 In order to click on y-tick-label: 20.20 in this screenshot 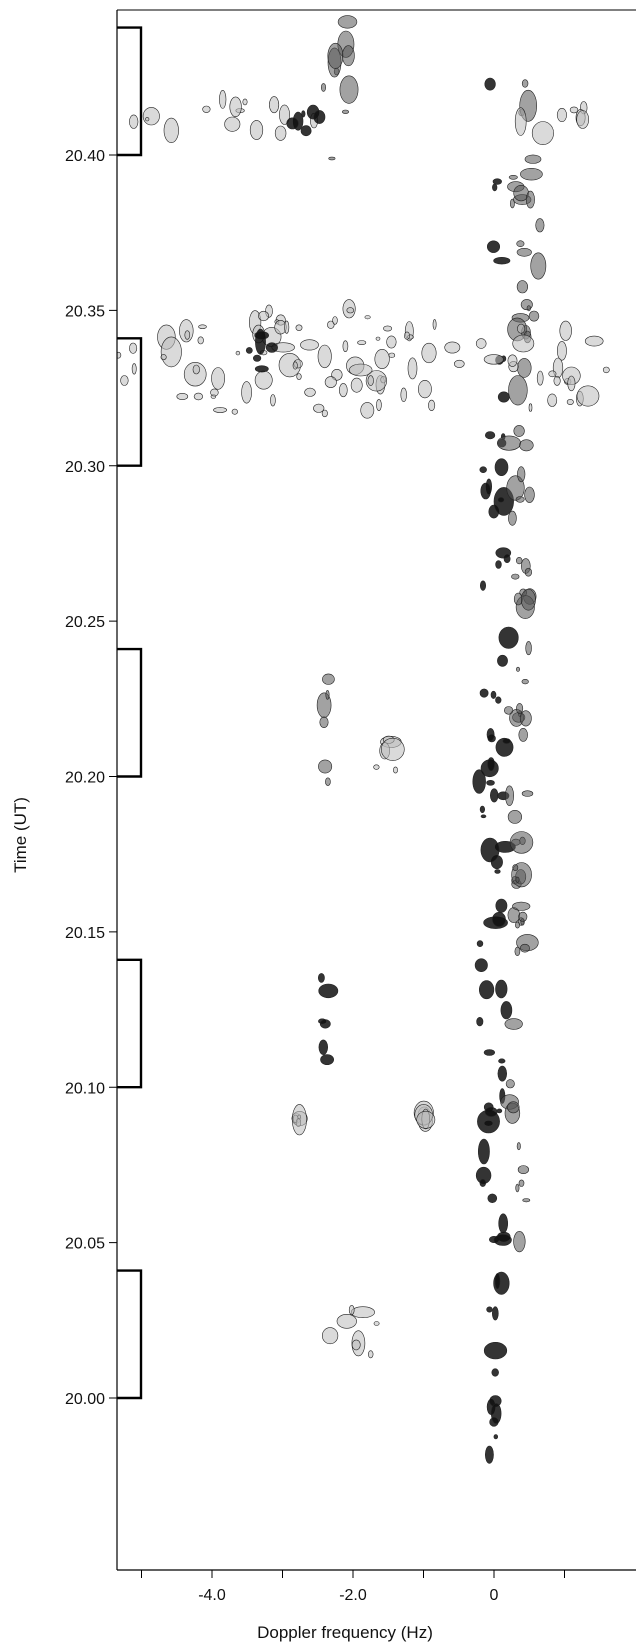, I will do `click(85, 778)`.